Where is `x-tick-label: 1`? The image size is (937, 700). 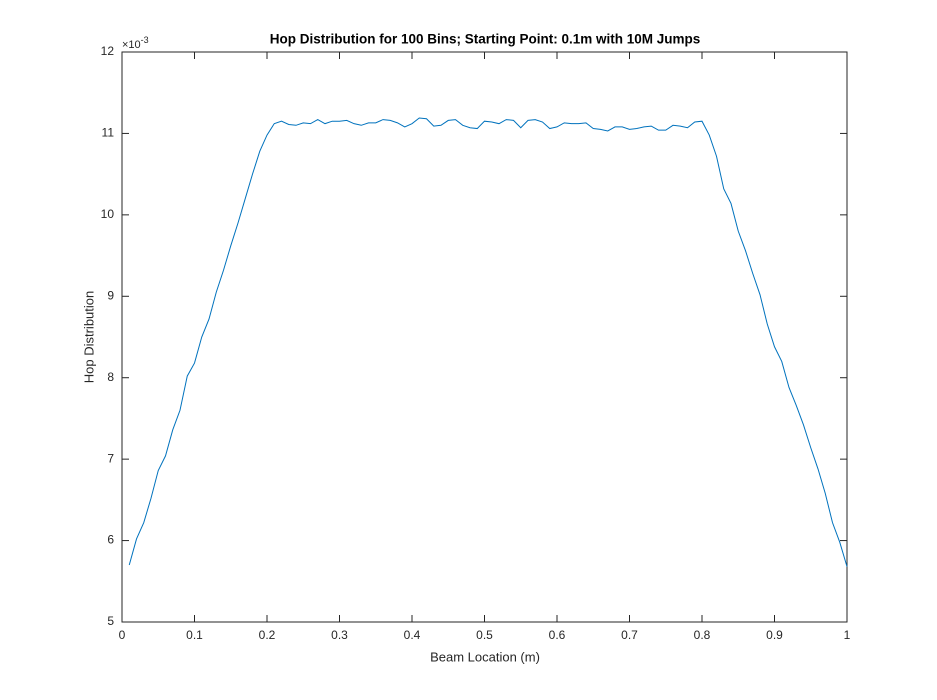
x-tick-label: 1 is located at coordinates (847, 635).